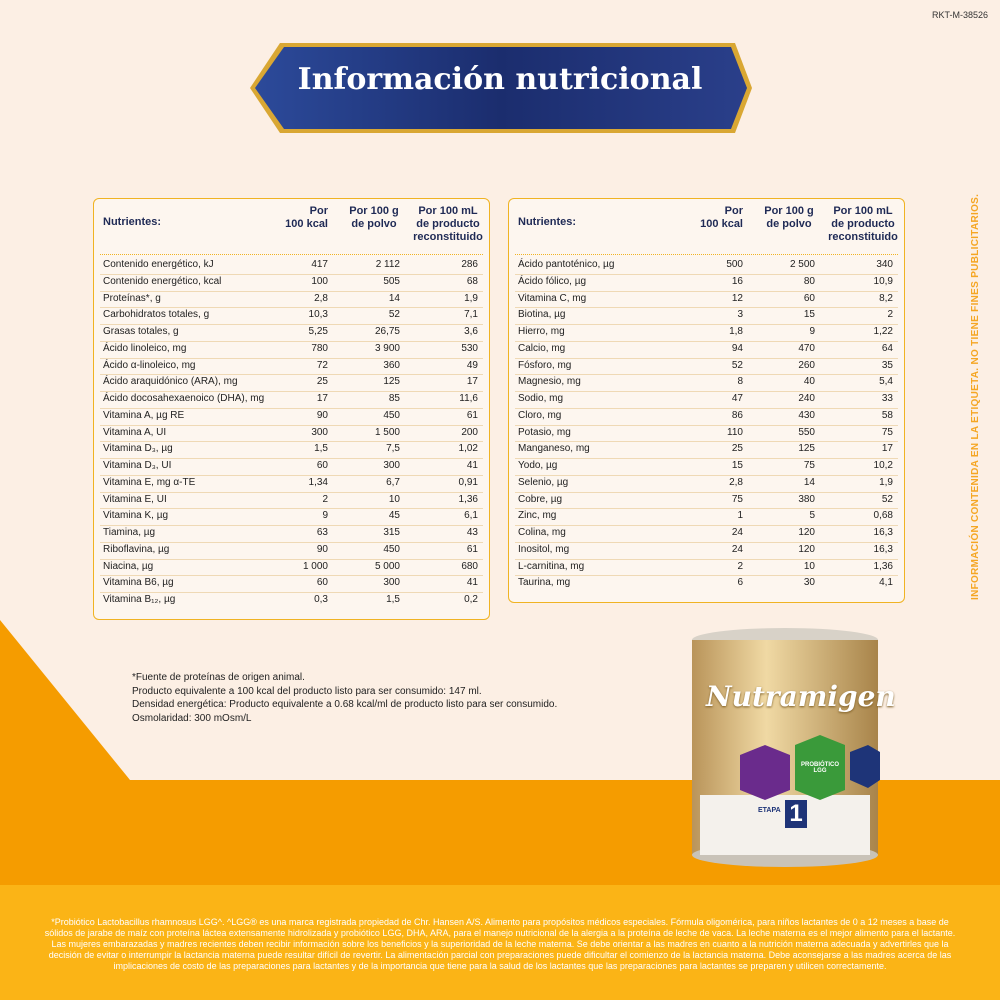 This screenshot has width=1000, height=1000. What do you see at coordinates (887, 398) in the screenshot?
I see `nutrient-value: 33` at bounding box center [887, 398].